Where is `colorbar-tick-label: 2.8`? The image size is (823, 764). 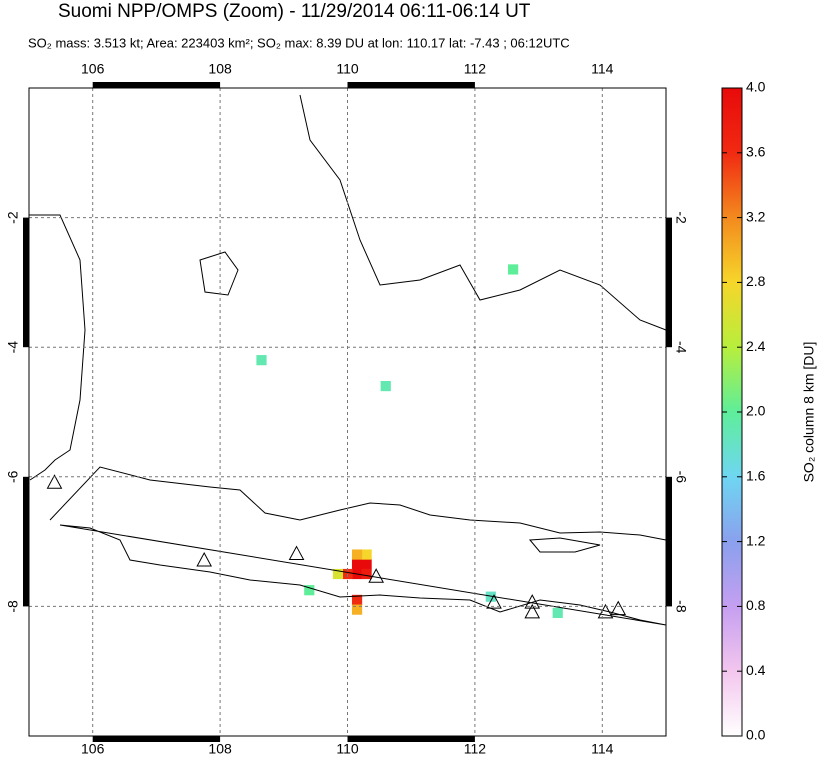 colorbar-tick-label: 2.8 is located at coordinates (756, 281).